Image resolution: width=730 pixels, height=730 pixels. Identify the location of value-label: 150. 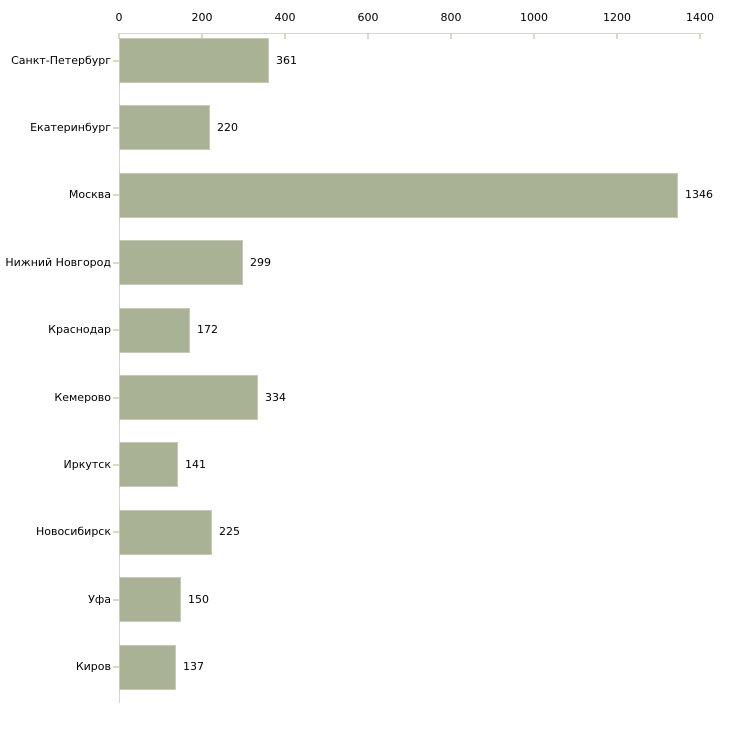
(198, 599).